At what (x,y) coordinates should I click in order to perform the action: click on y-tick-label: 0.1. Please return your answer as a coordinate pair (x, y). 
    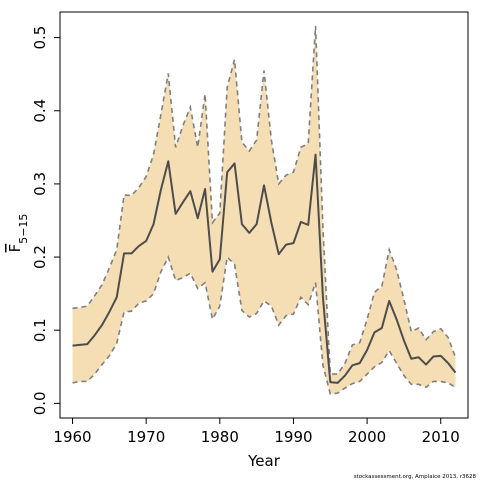
    Looking at the image, I should click on (40, 330).